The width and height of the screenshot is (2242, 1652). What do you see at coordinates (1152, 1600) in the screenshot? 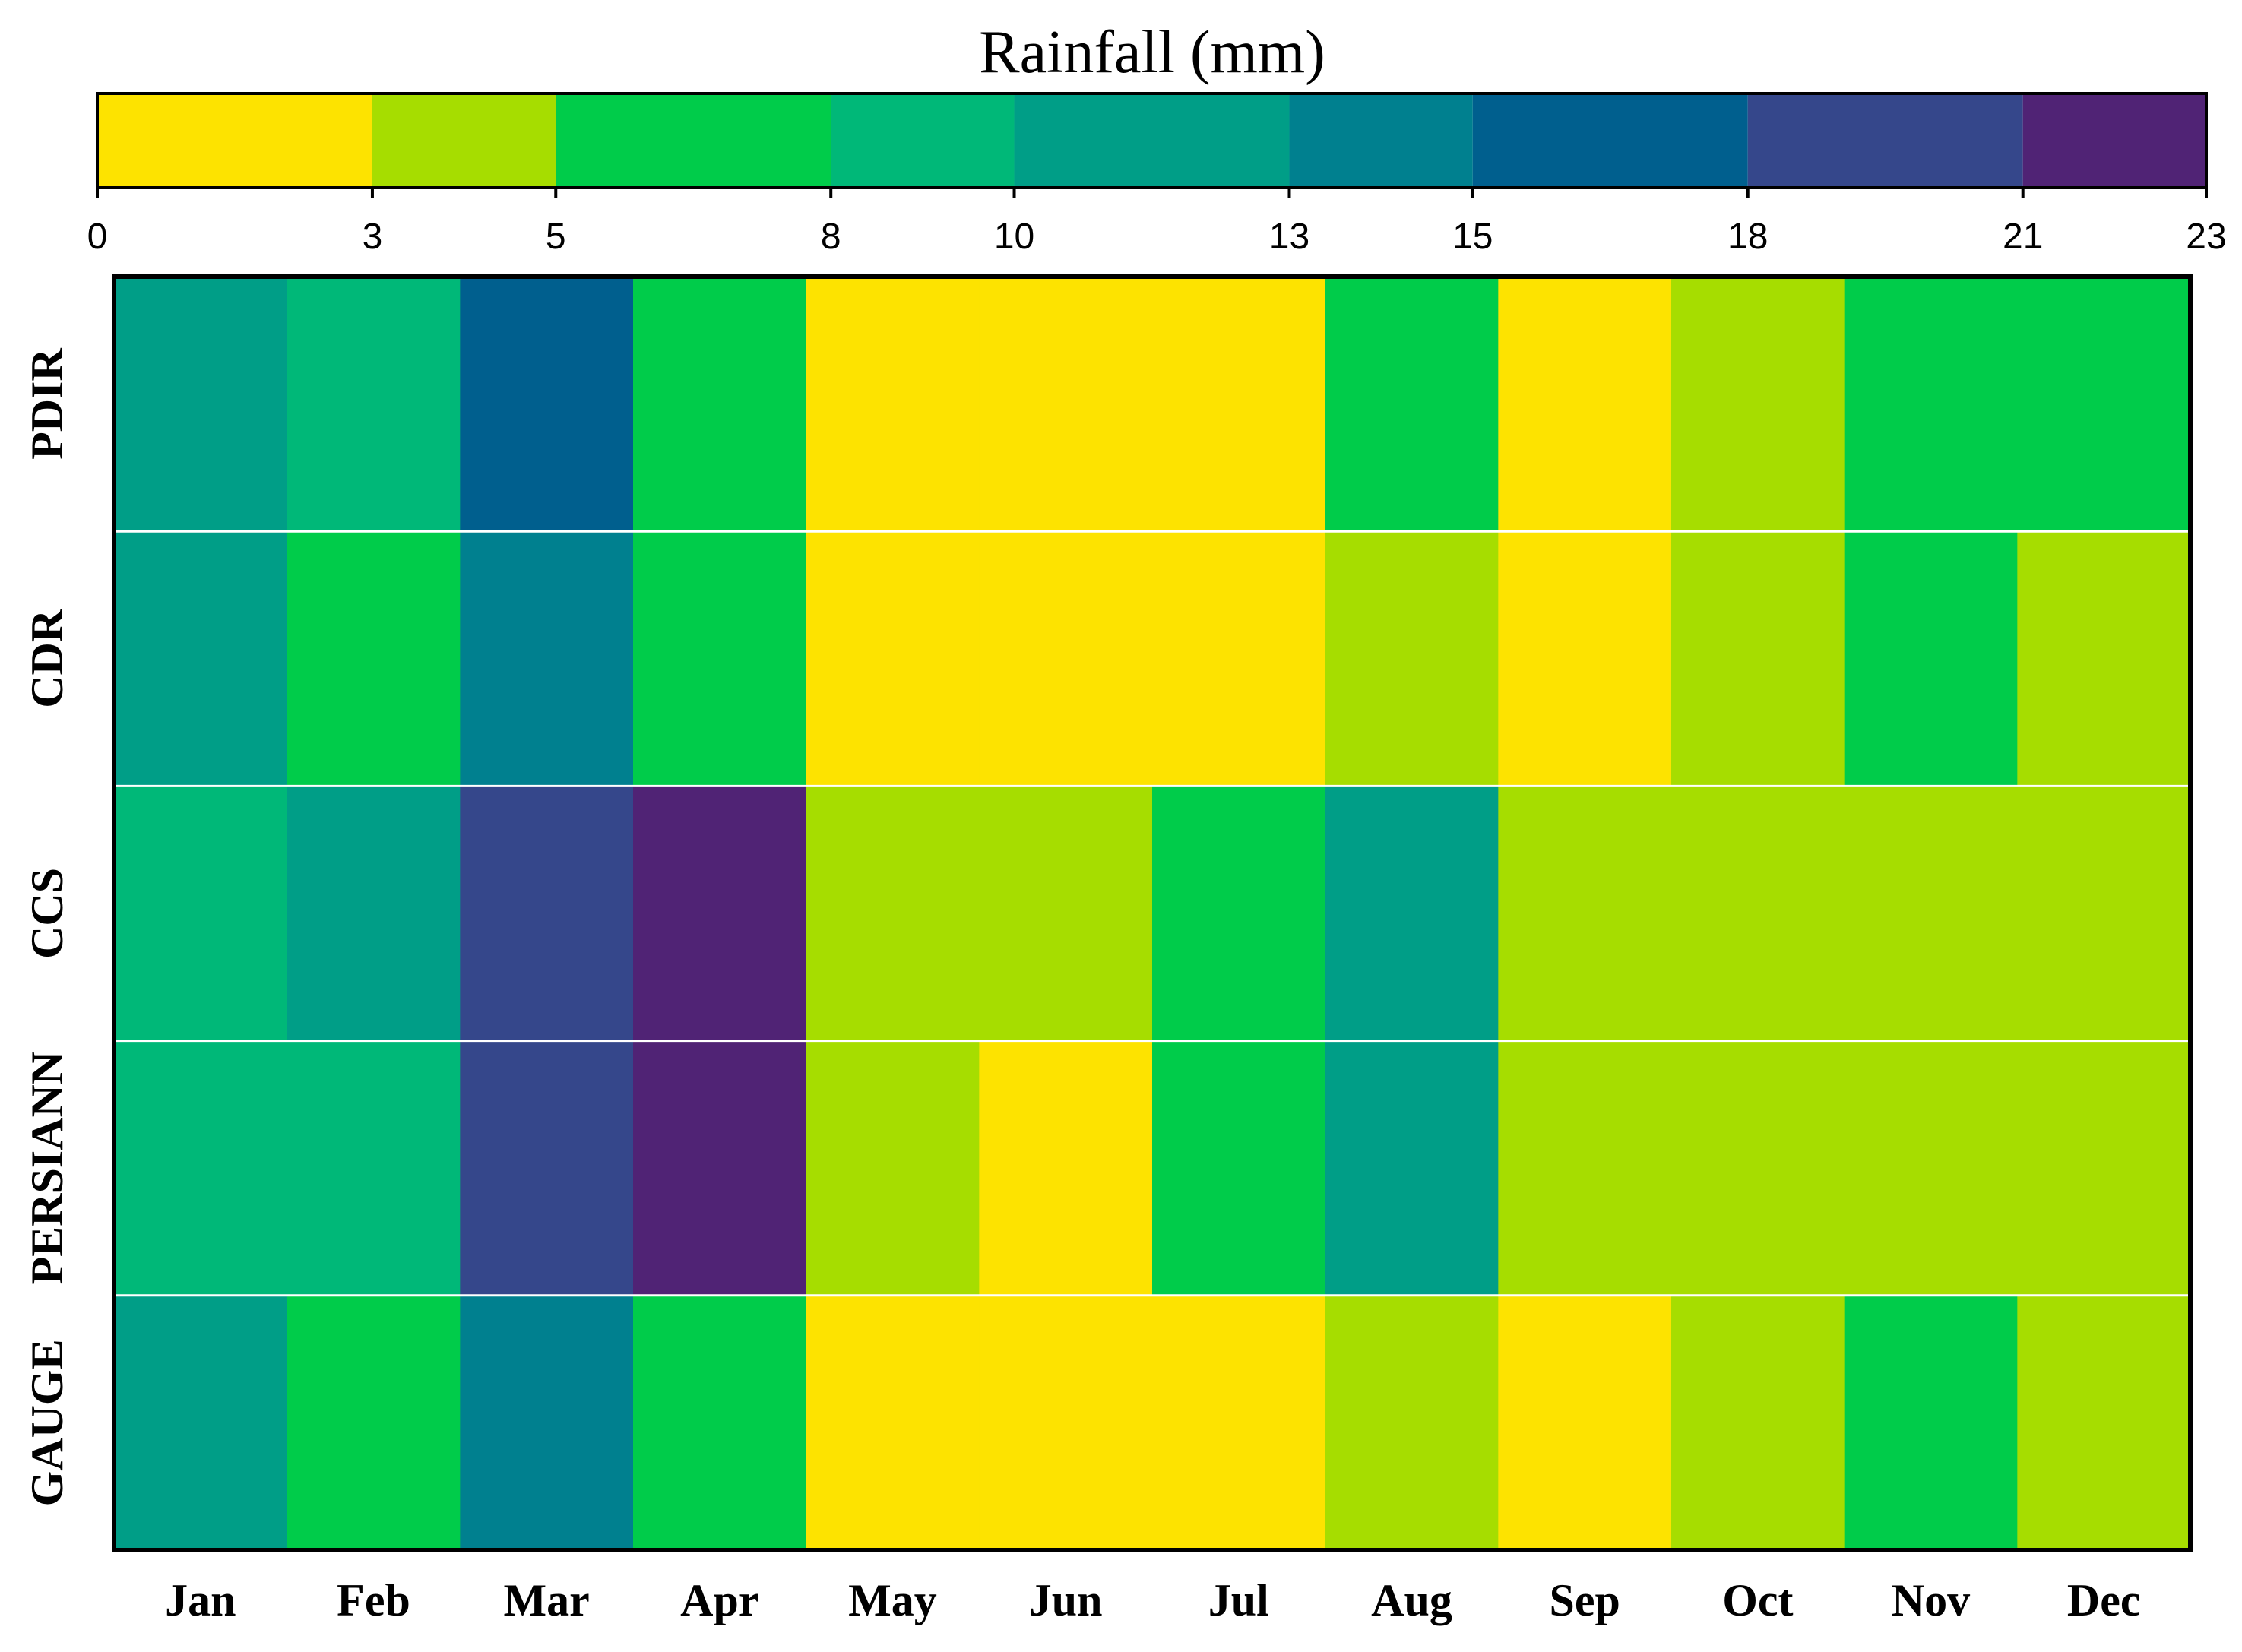
I see `x-axis-labels: Jan Feb Mar Apr May Jun Jul Aug Sep Oct Nov Dec` at bounding box center [1152, 1600].